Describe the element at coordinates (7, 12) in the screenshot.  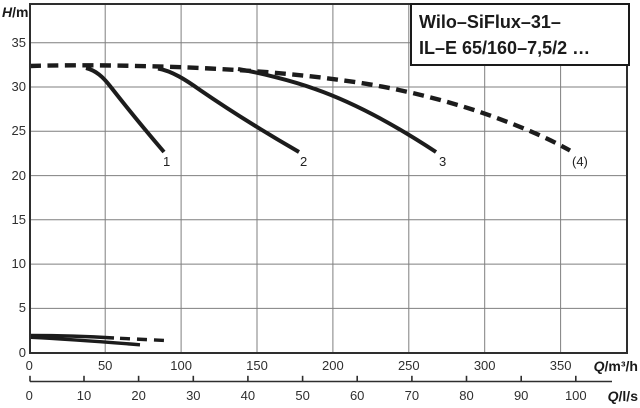
I see `y-axis-symbol: H` at that location.